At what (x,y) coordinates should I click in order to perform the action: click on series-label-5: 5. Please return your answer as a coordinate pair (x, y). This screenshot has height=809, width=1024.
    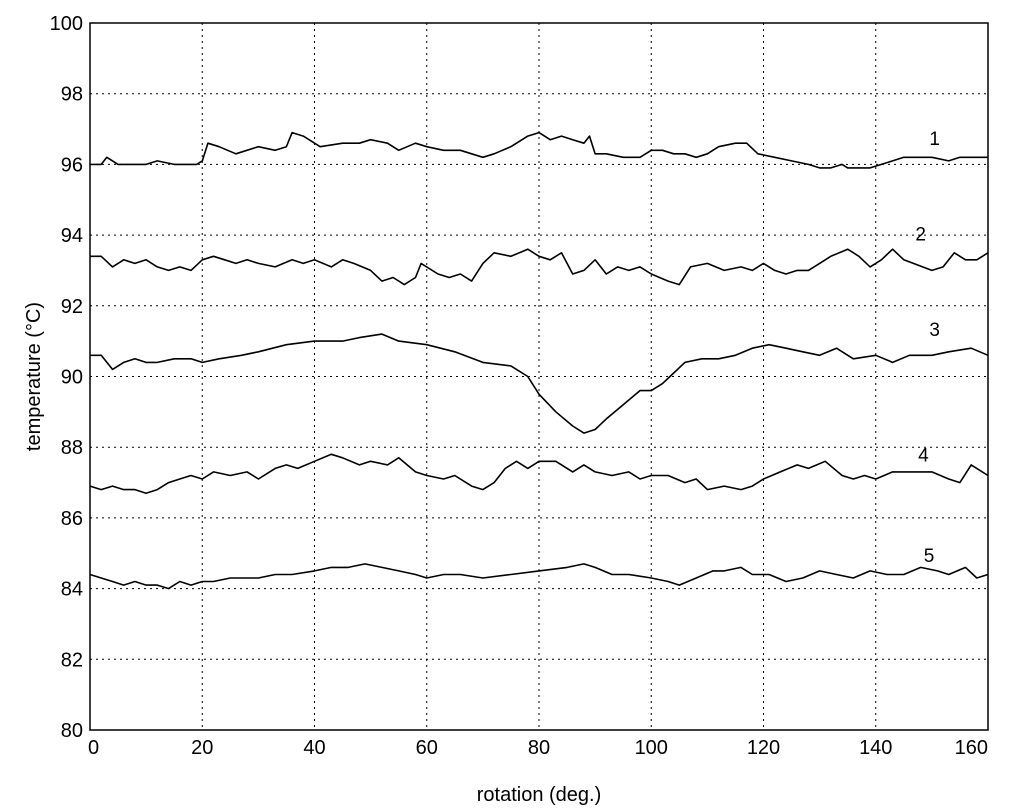
    Looking at the image, I should click on (929, 556).